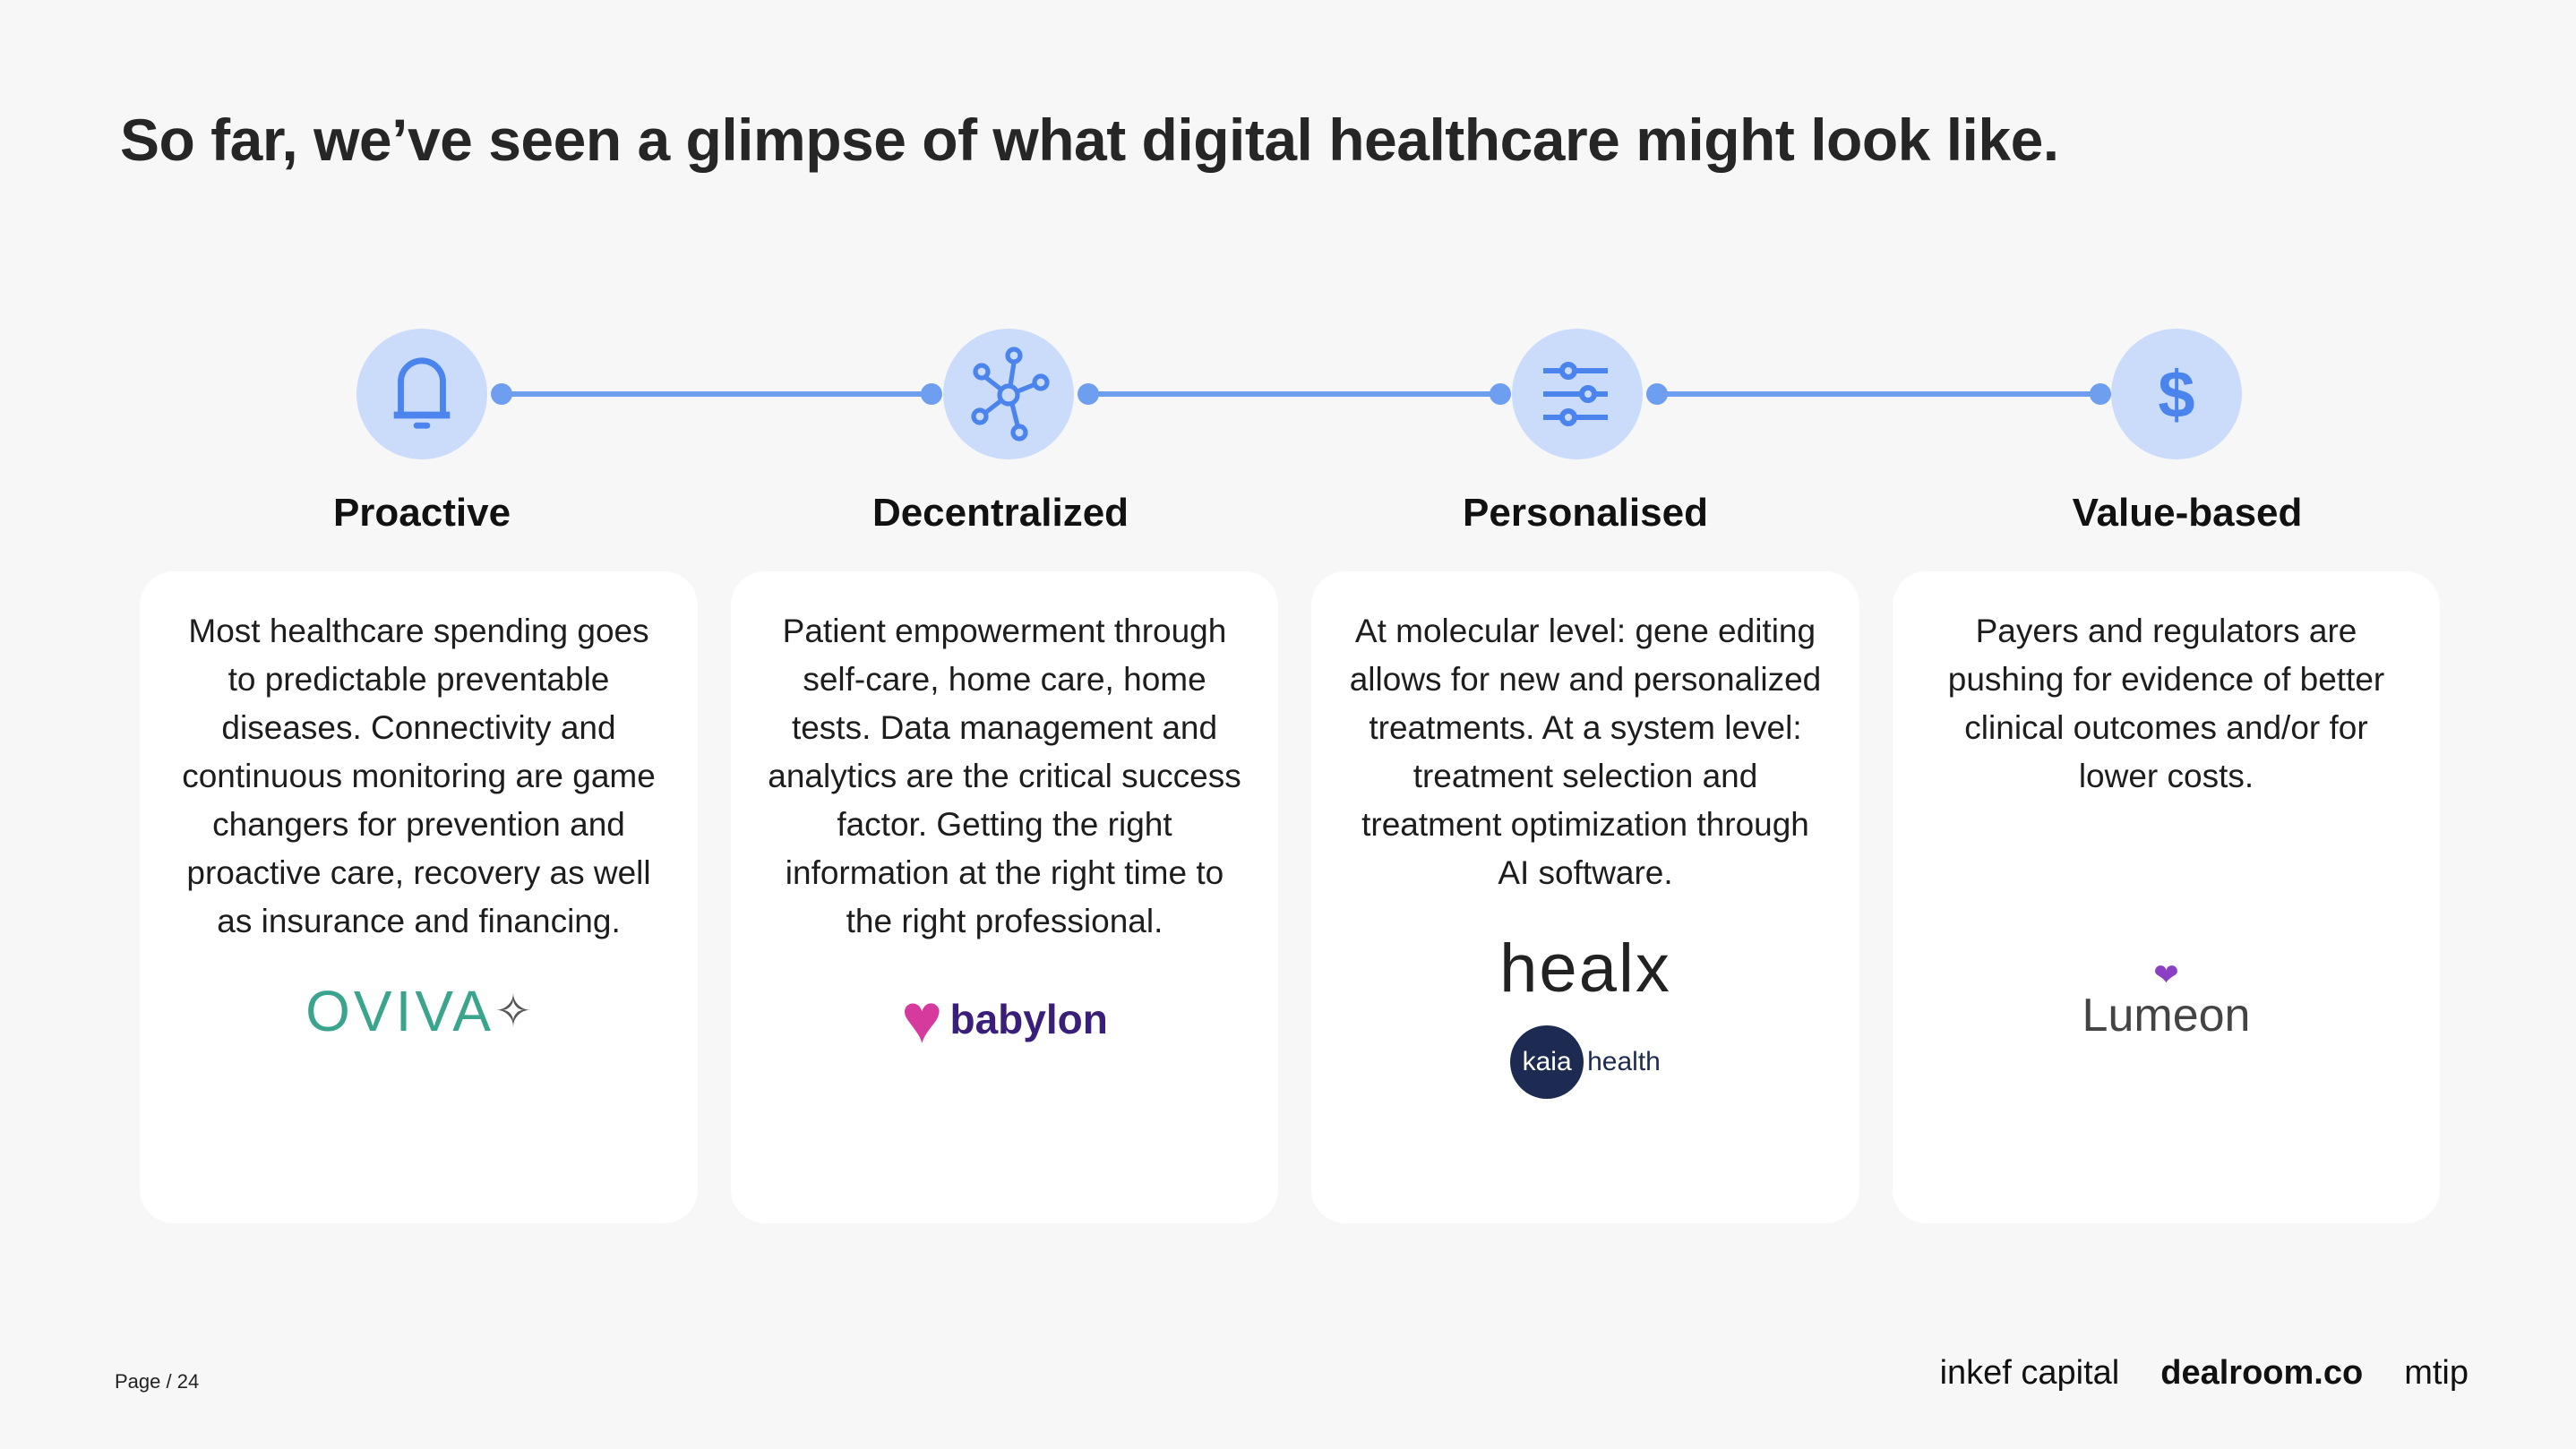  Describe the element at coordinates (418, 1011) in the screenshot. I see `oviva-logo: OVIVA ✧` at that location.